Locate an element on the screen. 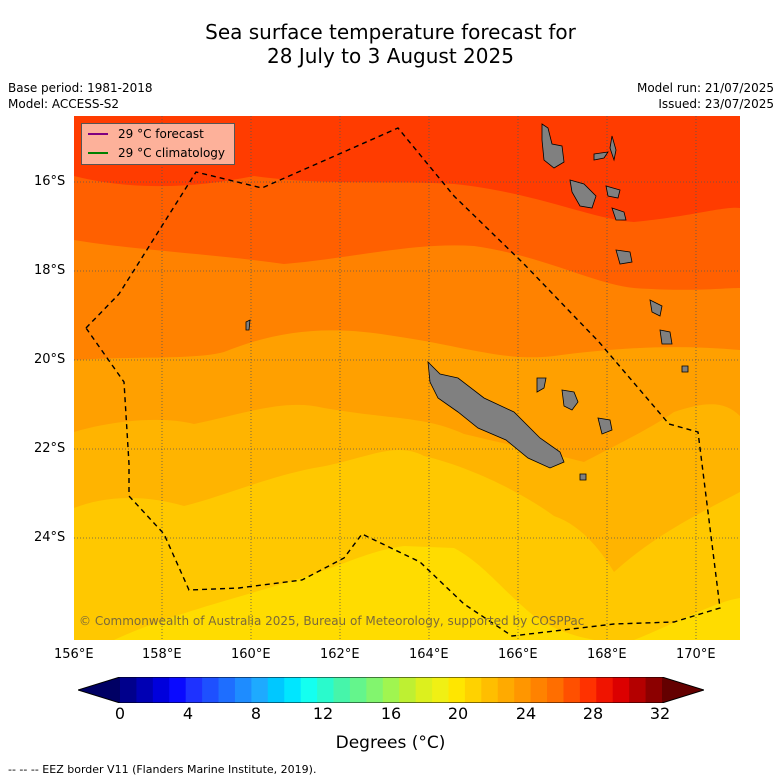 The height and width of the screenshot is (781, 781). vanuatu-efate is located at coordinates (624, 257).